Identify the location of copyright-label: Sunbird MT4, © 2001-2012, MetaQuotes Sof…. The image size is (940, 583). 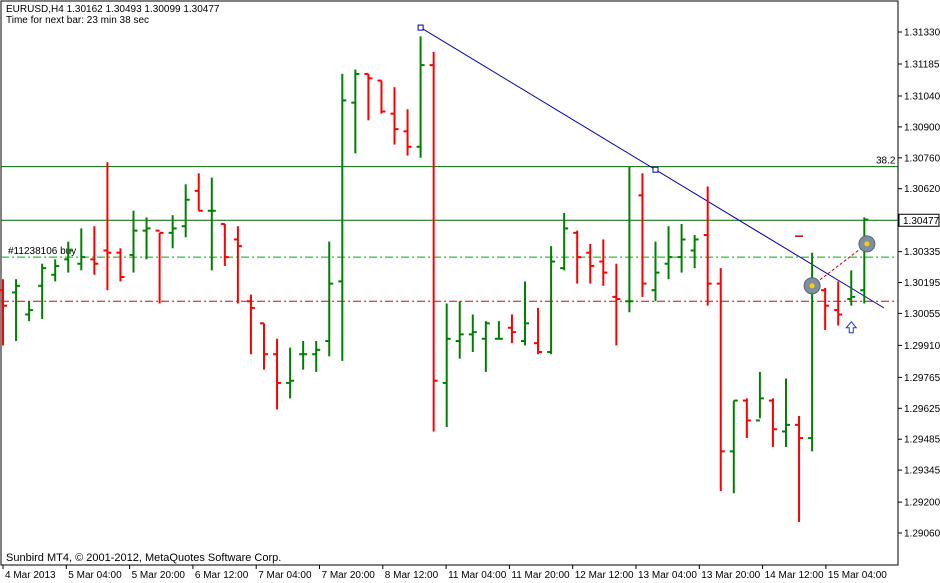
(143, 558).